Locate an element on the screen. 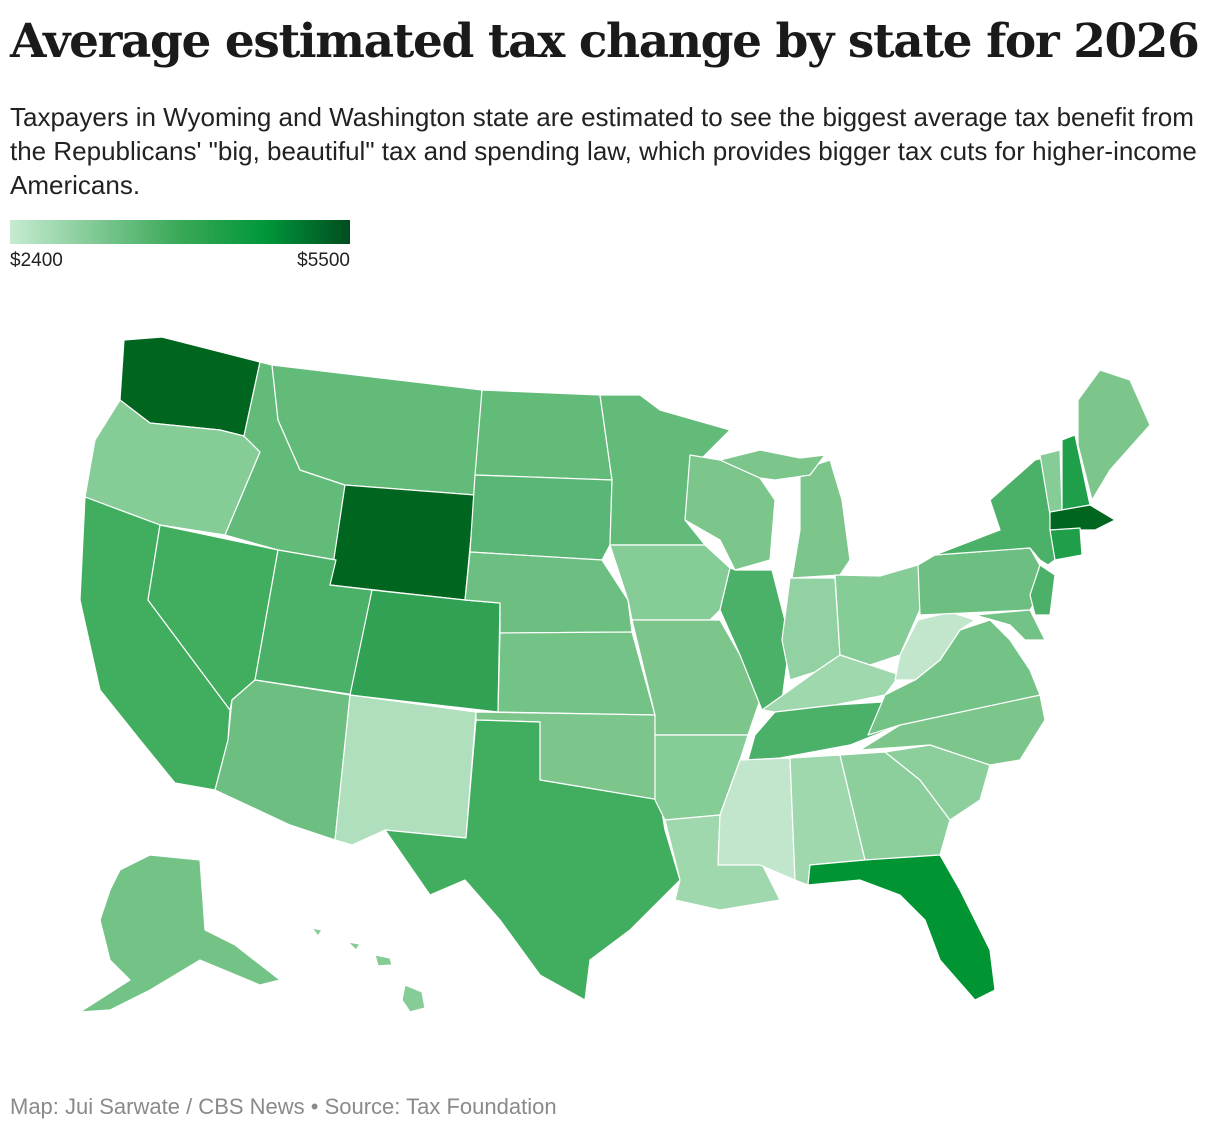 This screenshot has height=1136, width=1220. state-massachusetts is located at coordinates (1082, 517).